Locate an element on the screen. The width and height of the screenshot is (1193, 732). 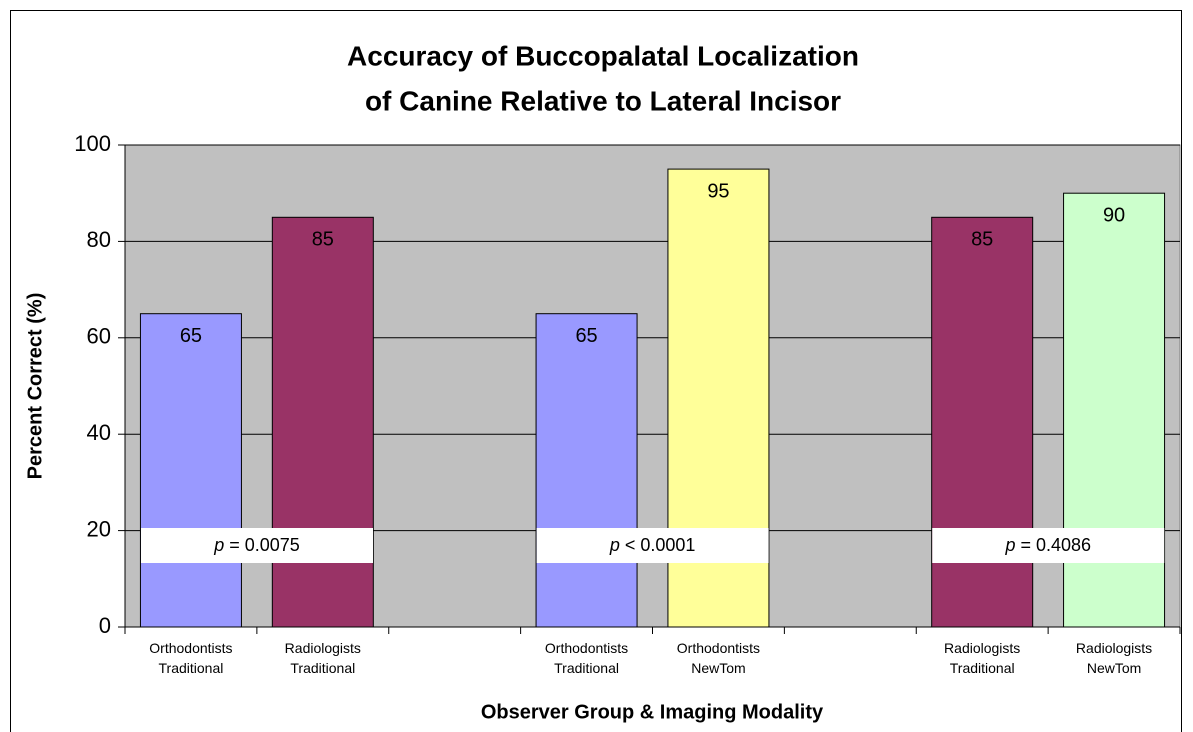
chart-title: of Canine Relative to Lateral Incisor is located at coordinates (603, 100).